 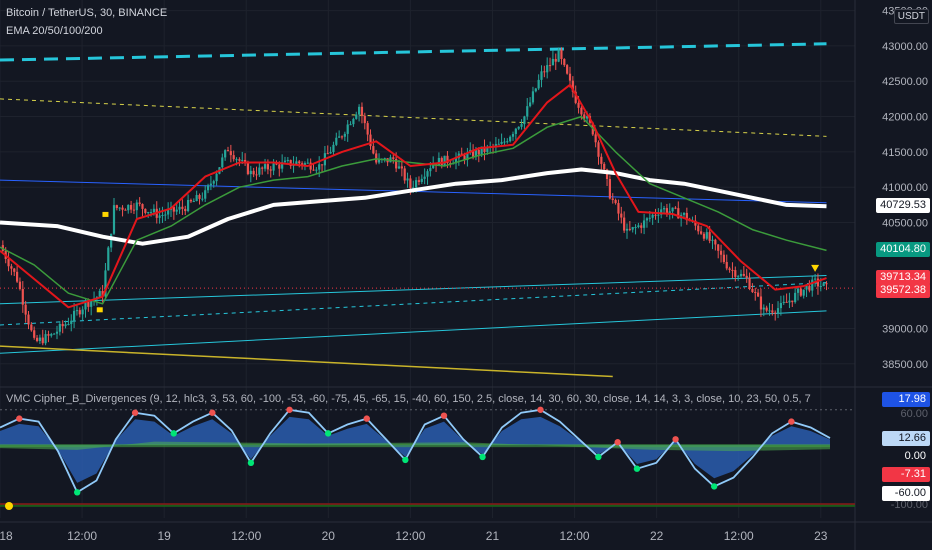 I want to click on trend-line-cyan-channel-low, so click(x=413, y=332).